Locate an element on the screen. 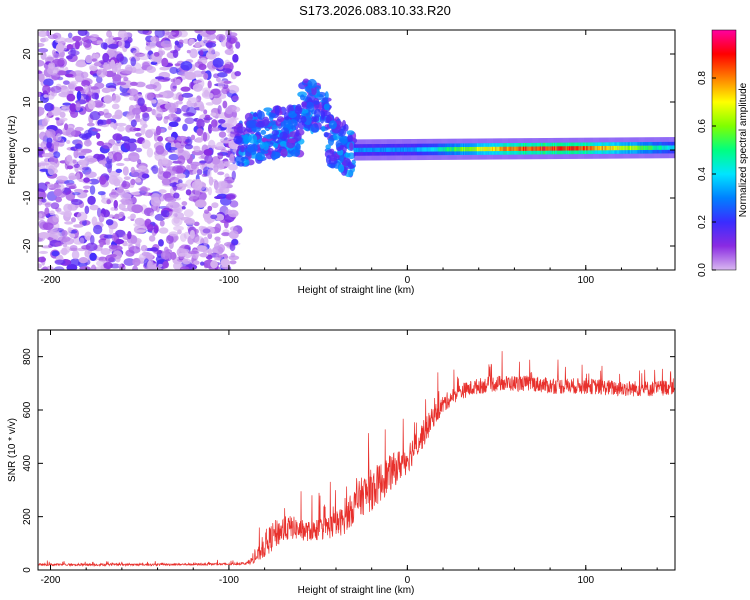 This screenshot has height=600, width=750. snr-ytick-label: 800 is located at coordinates (27, 356).